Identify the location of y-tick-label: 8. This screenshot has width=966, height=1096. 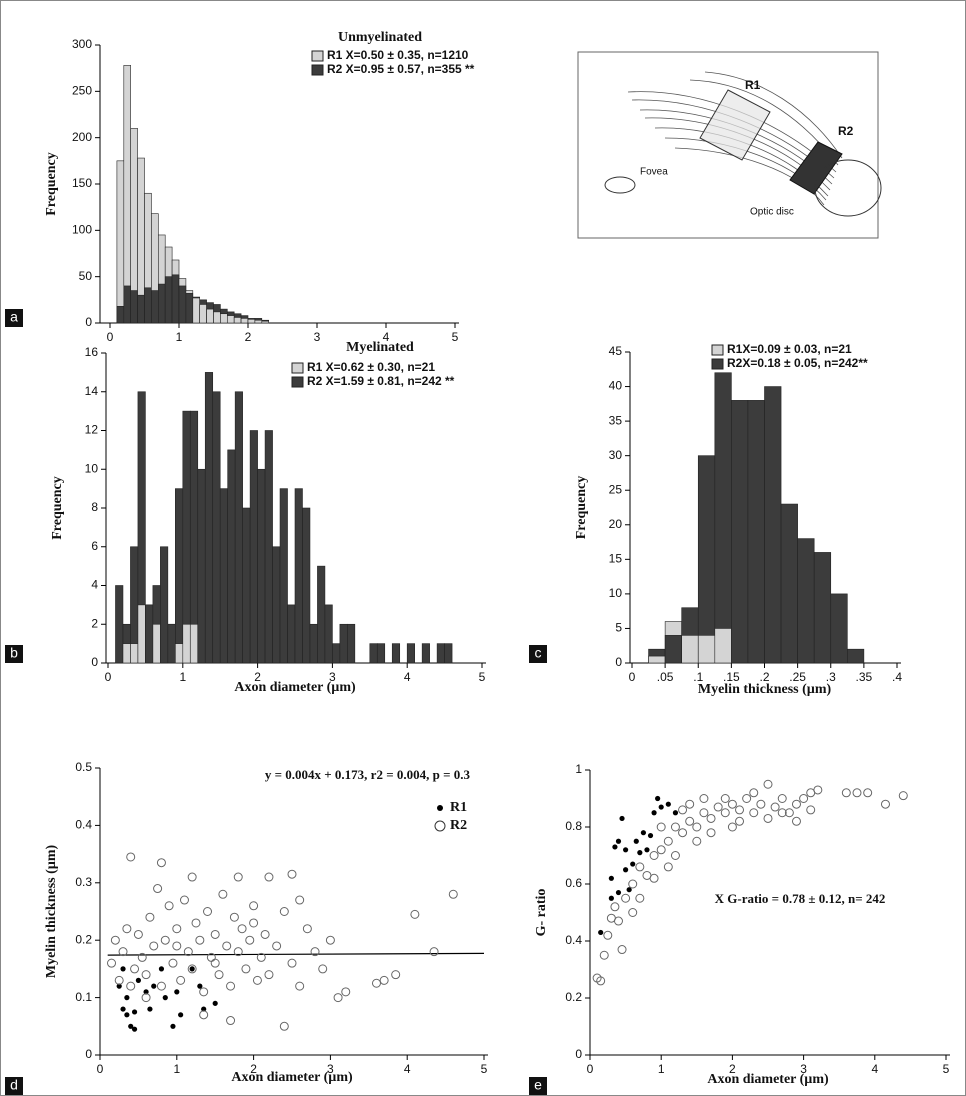
(94, 507).